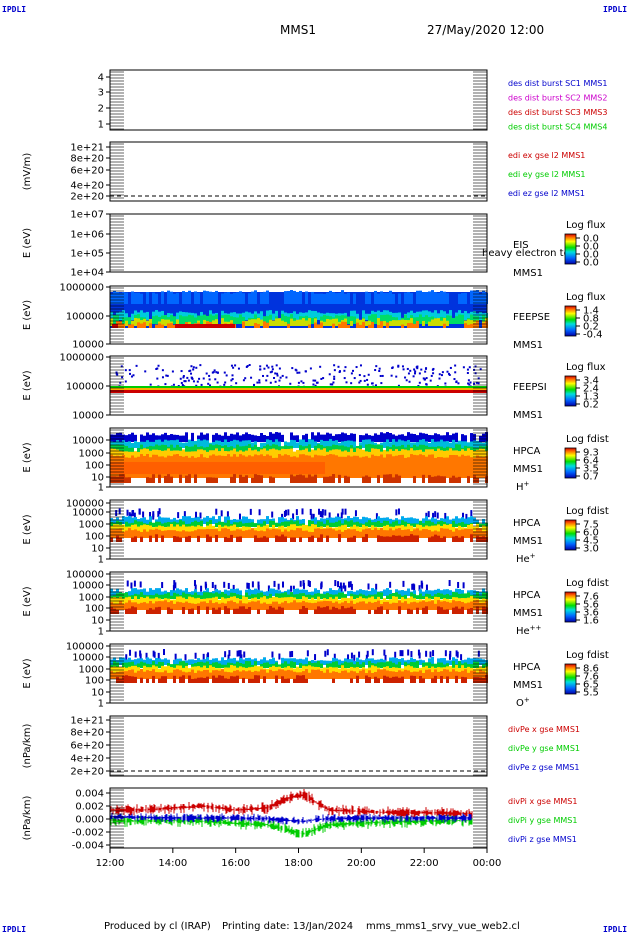 The image size is (630, 934). What do you see at coordinates (27, 315) in the screenshot?
I see `y-axis-label: E (eV)` at bounding box center [27, 315].